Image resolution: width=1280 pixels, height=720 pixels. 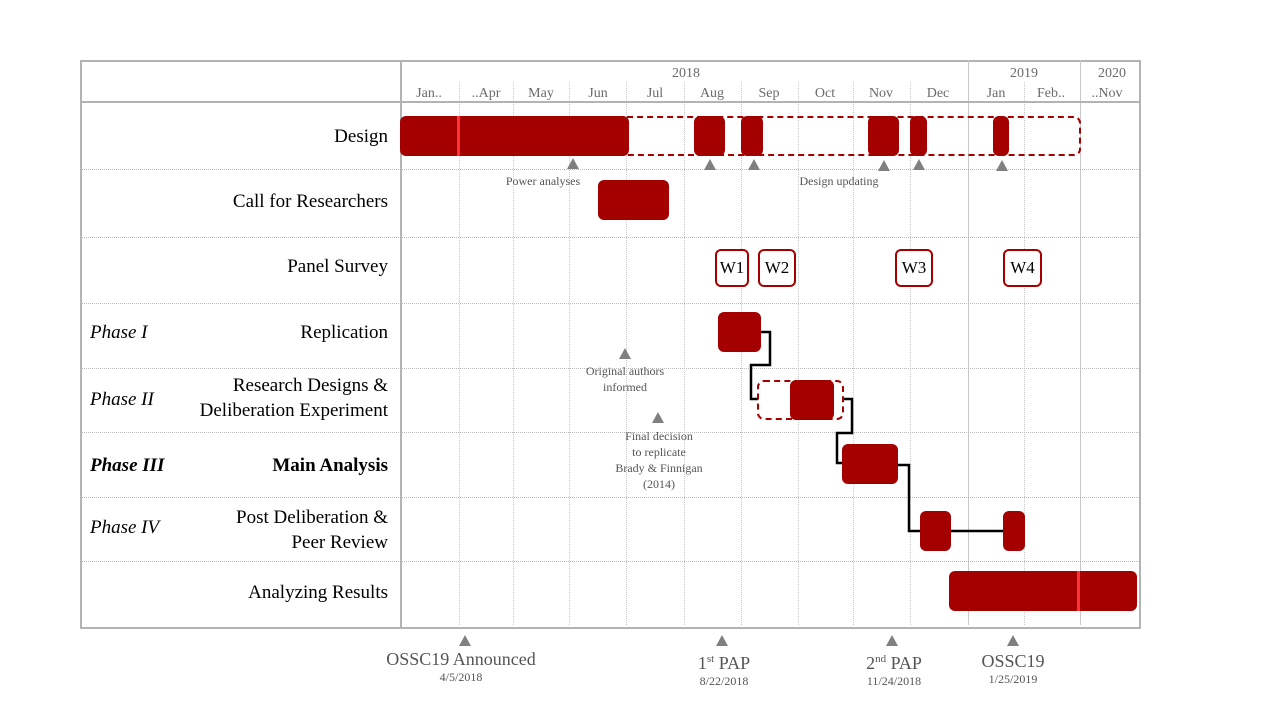 What do you see at coordinates (330, 465) in the screenshot?
I see `row-label-main-analysis: Main Analysis` at bounding box center [330, 465].